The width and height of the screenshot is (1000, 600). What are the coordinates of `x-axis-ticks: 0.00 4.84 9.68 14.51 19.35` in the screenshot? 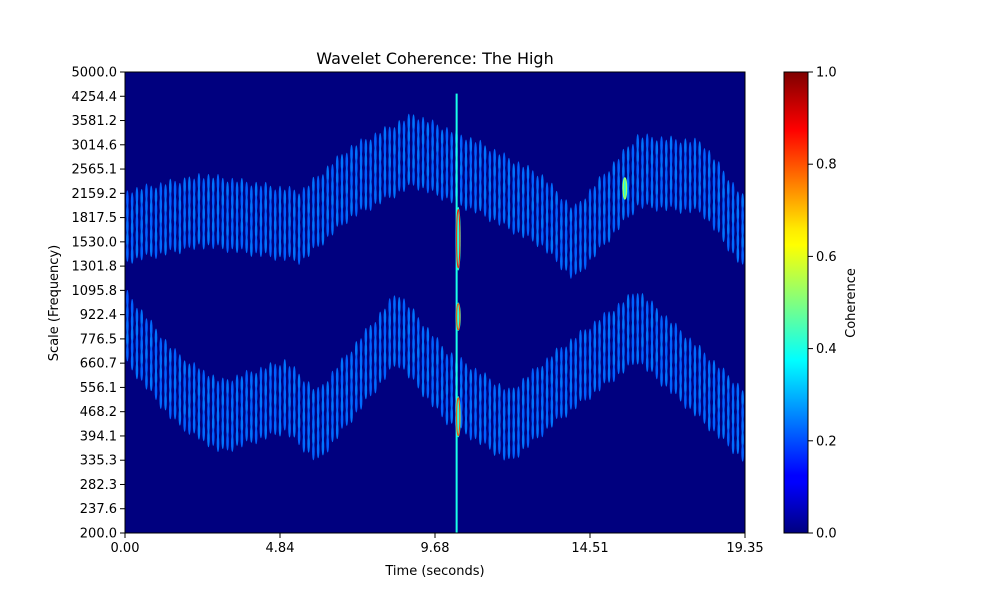 It's located at (437, 544).